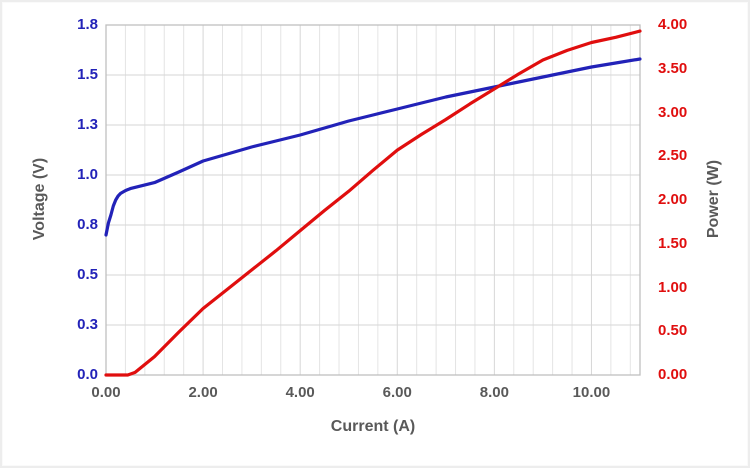 This screenshot has height=470, width=750. I want to click on x-axis-title: Current (A), so click(373, 426).